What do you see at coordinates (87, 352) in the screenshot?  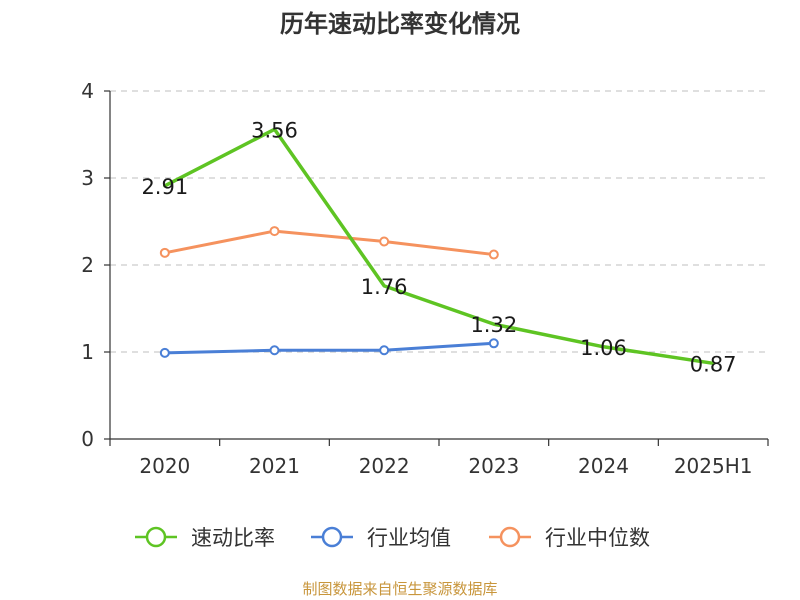 I see `y-tick-label: 1` at bounding box center [87, 352].